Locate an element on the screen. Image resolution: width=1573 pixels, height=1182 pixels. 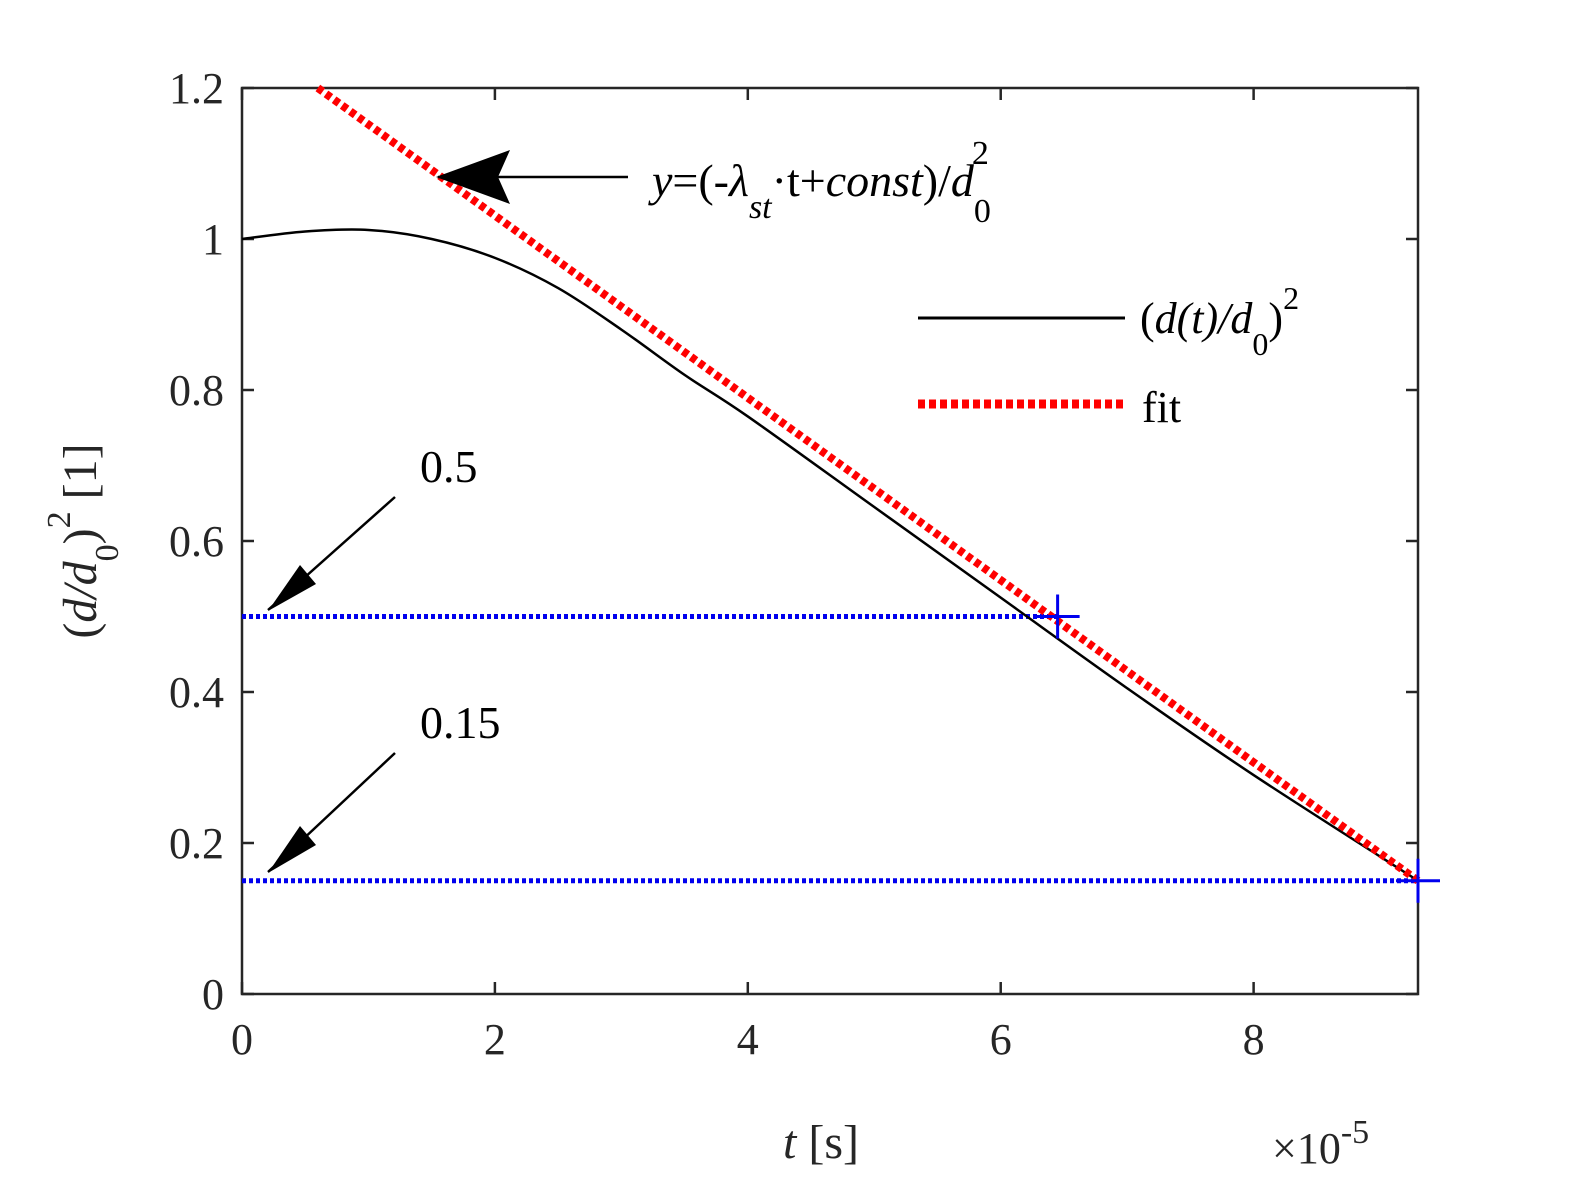
y-tick-label: 0.8 is located at coordinates (196, 390).